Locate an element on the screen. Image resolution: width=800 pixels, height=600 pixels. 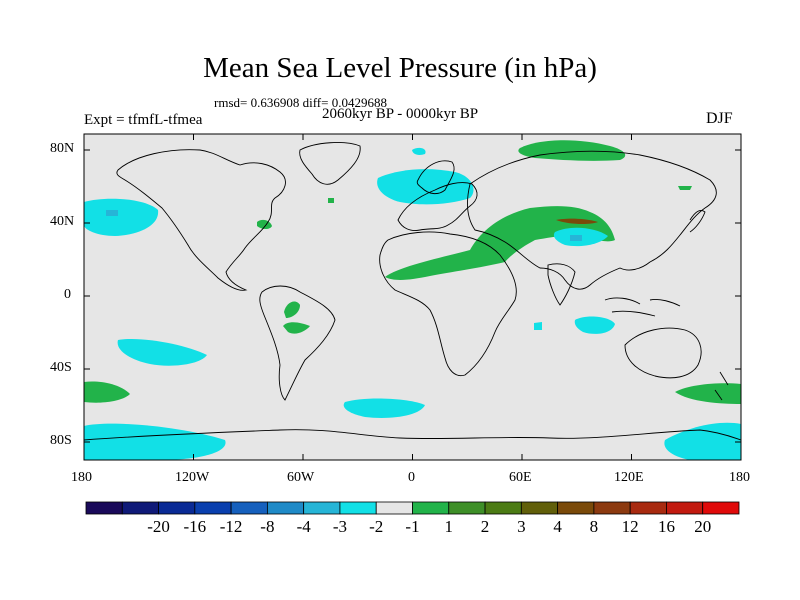
colorbar-label: 12 is located at coordinates (630, 526).